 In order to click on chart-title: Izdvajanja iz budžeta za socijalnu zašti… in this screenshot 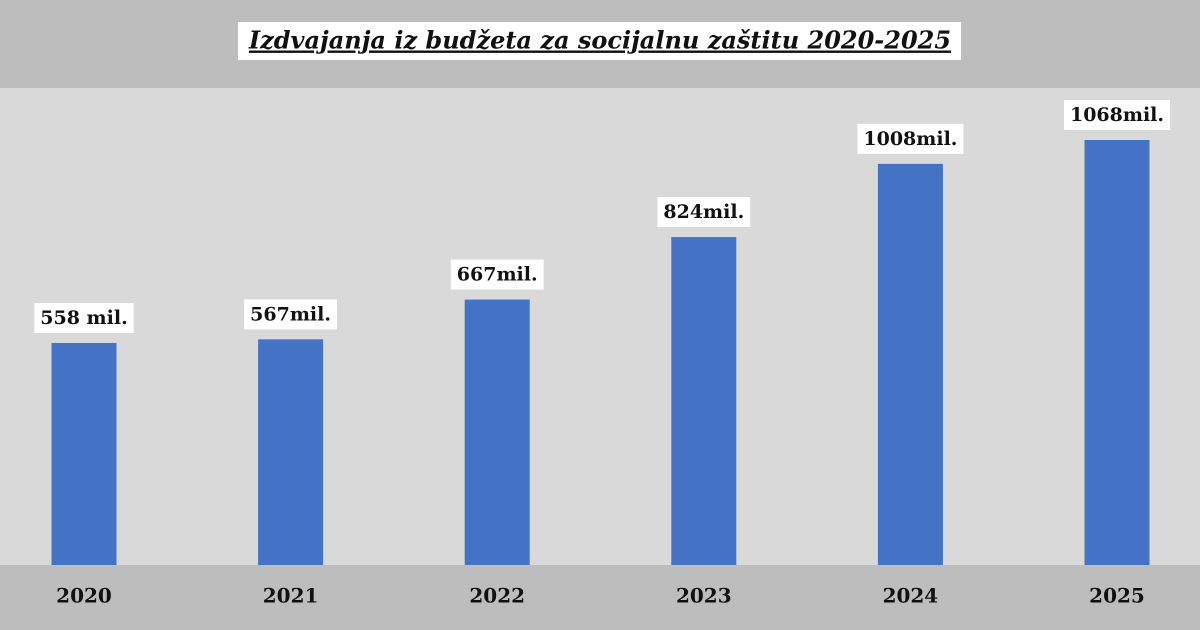, I will do `click(599, 40)`.